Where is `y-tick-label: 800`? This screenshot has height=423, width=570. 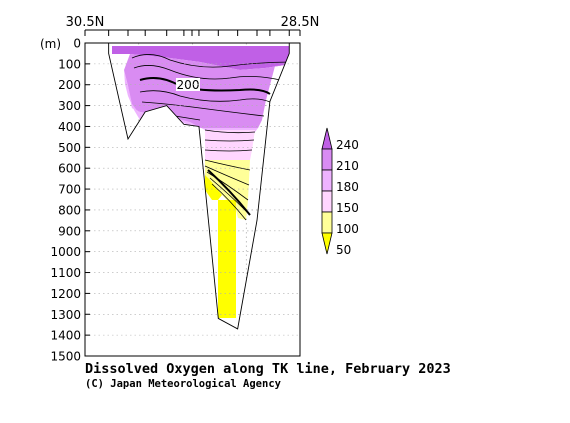 y-tick-label: 800 is located at coordinates (69, 210).